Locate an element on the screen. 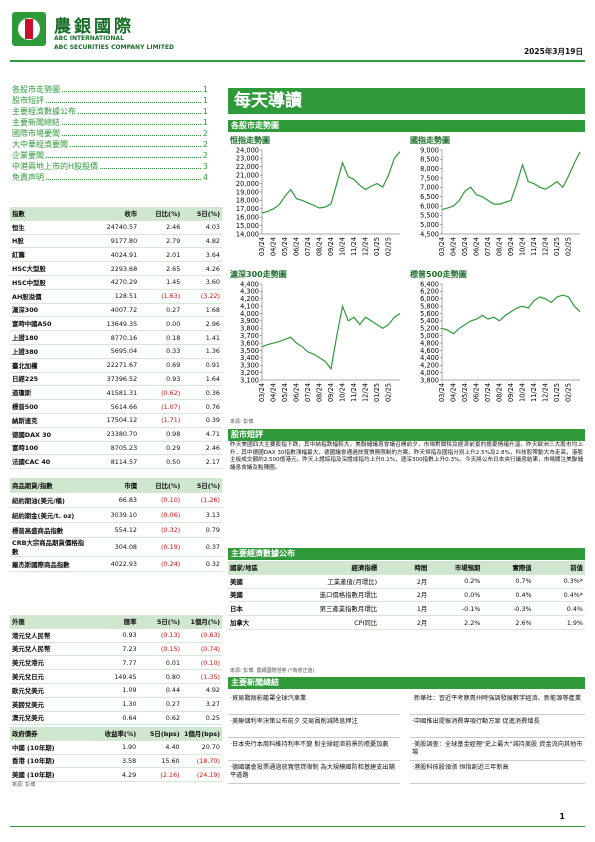 The width and height of the screenshot is (595, 842). y-tick-label: 8,000 is located at coordinates (429, 169).